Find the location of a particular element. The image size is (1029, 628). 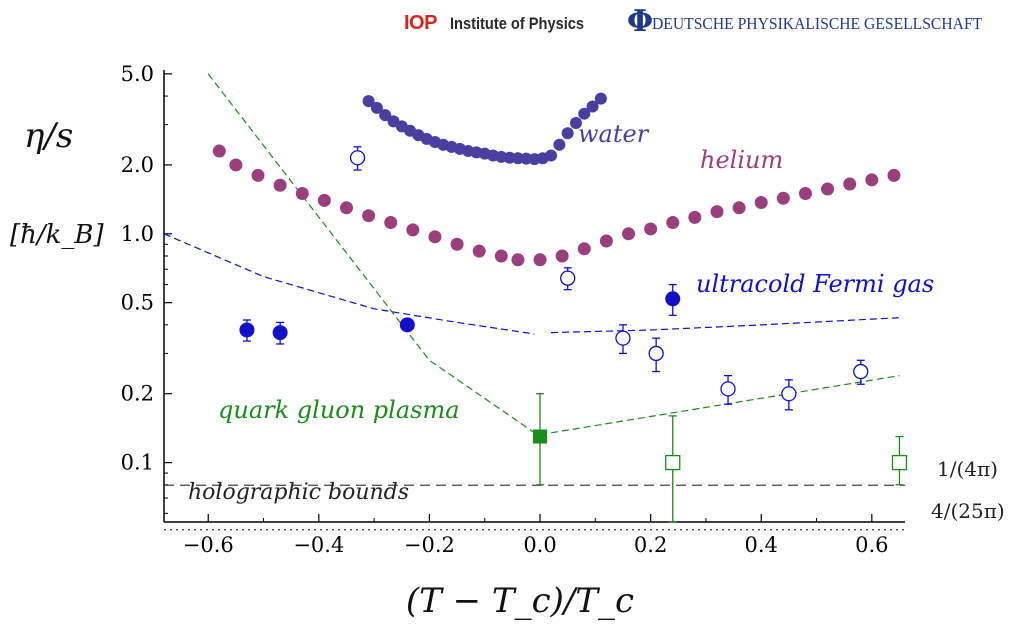

y-axis-label: η/s is located at coordinates (49, 136).